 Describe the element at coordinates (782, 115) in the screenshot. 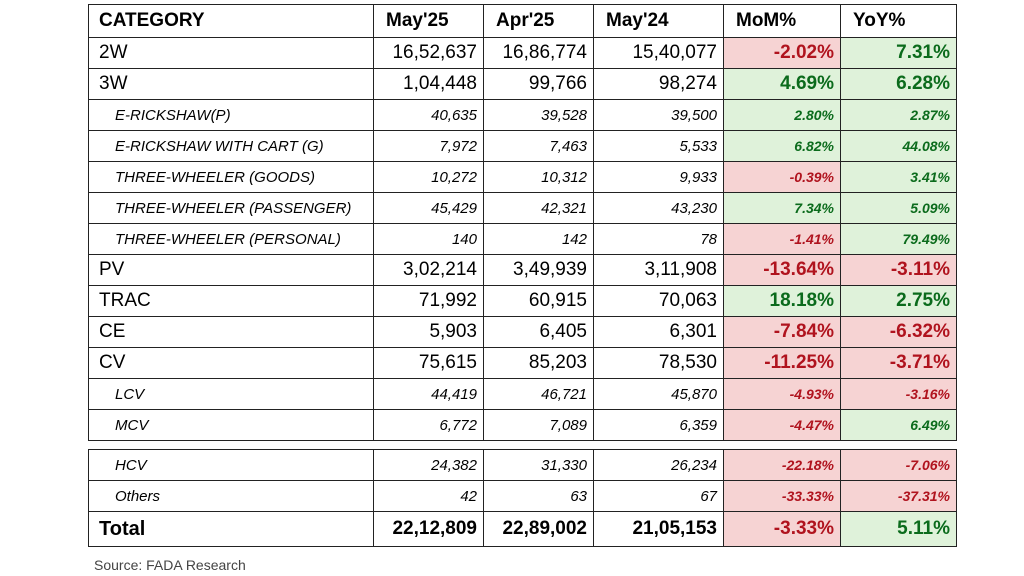

I see `row-mom-change: 2.80%` at that location.